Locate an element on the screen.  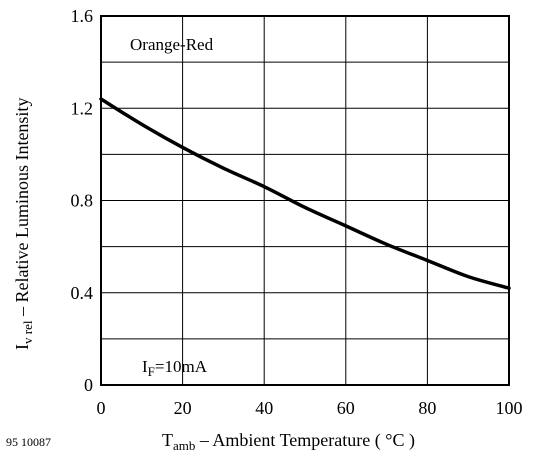
y-axis-label-sub: v rel is located at coordinates (27, 332).